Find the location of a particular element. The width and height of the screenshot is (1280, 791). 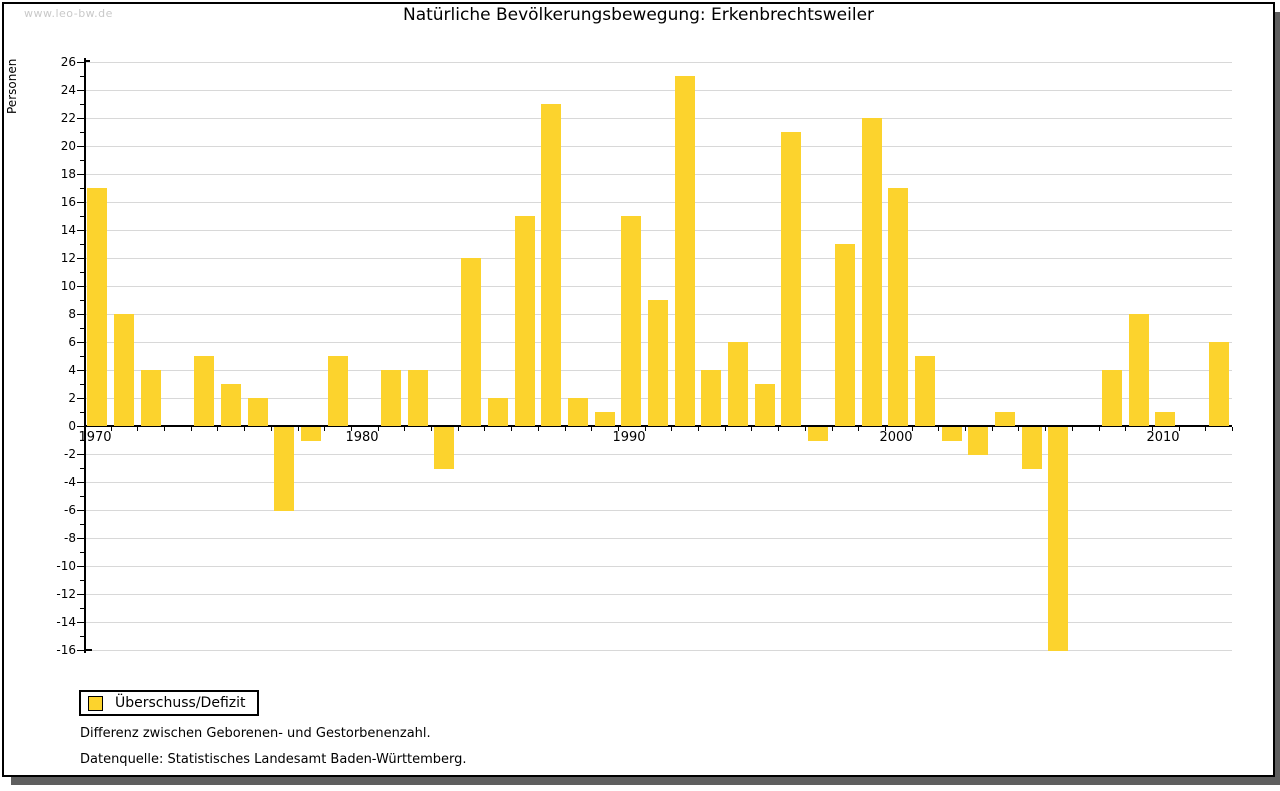

y-tick-label: -2 is located at coordinates (70, 454).